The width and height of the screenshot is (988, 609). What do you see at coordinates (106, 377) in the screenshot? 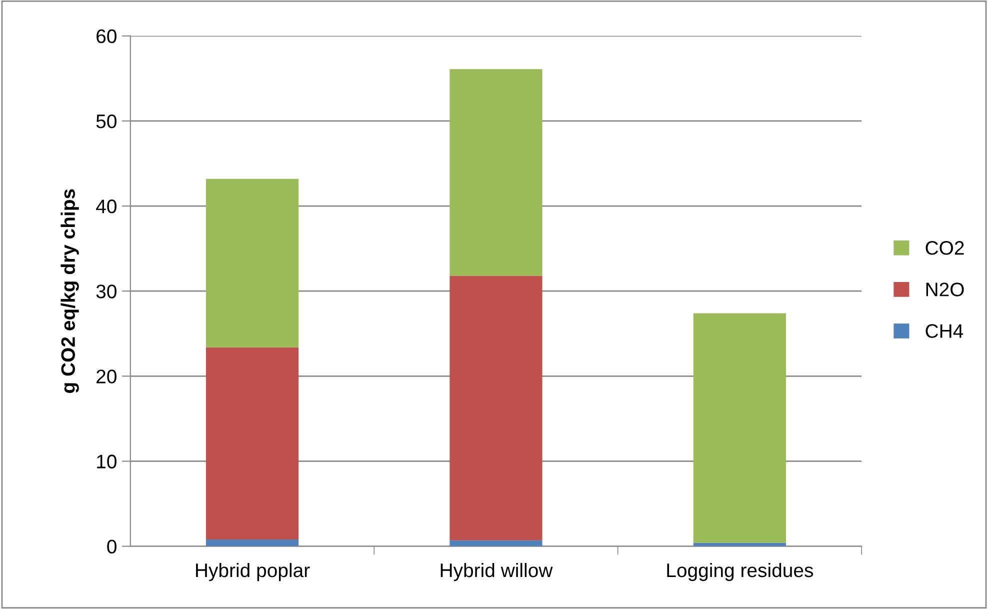
I see `y-tick-label: 20` at bounding box center [106, 377].